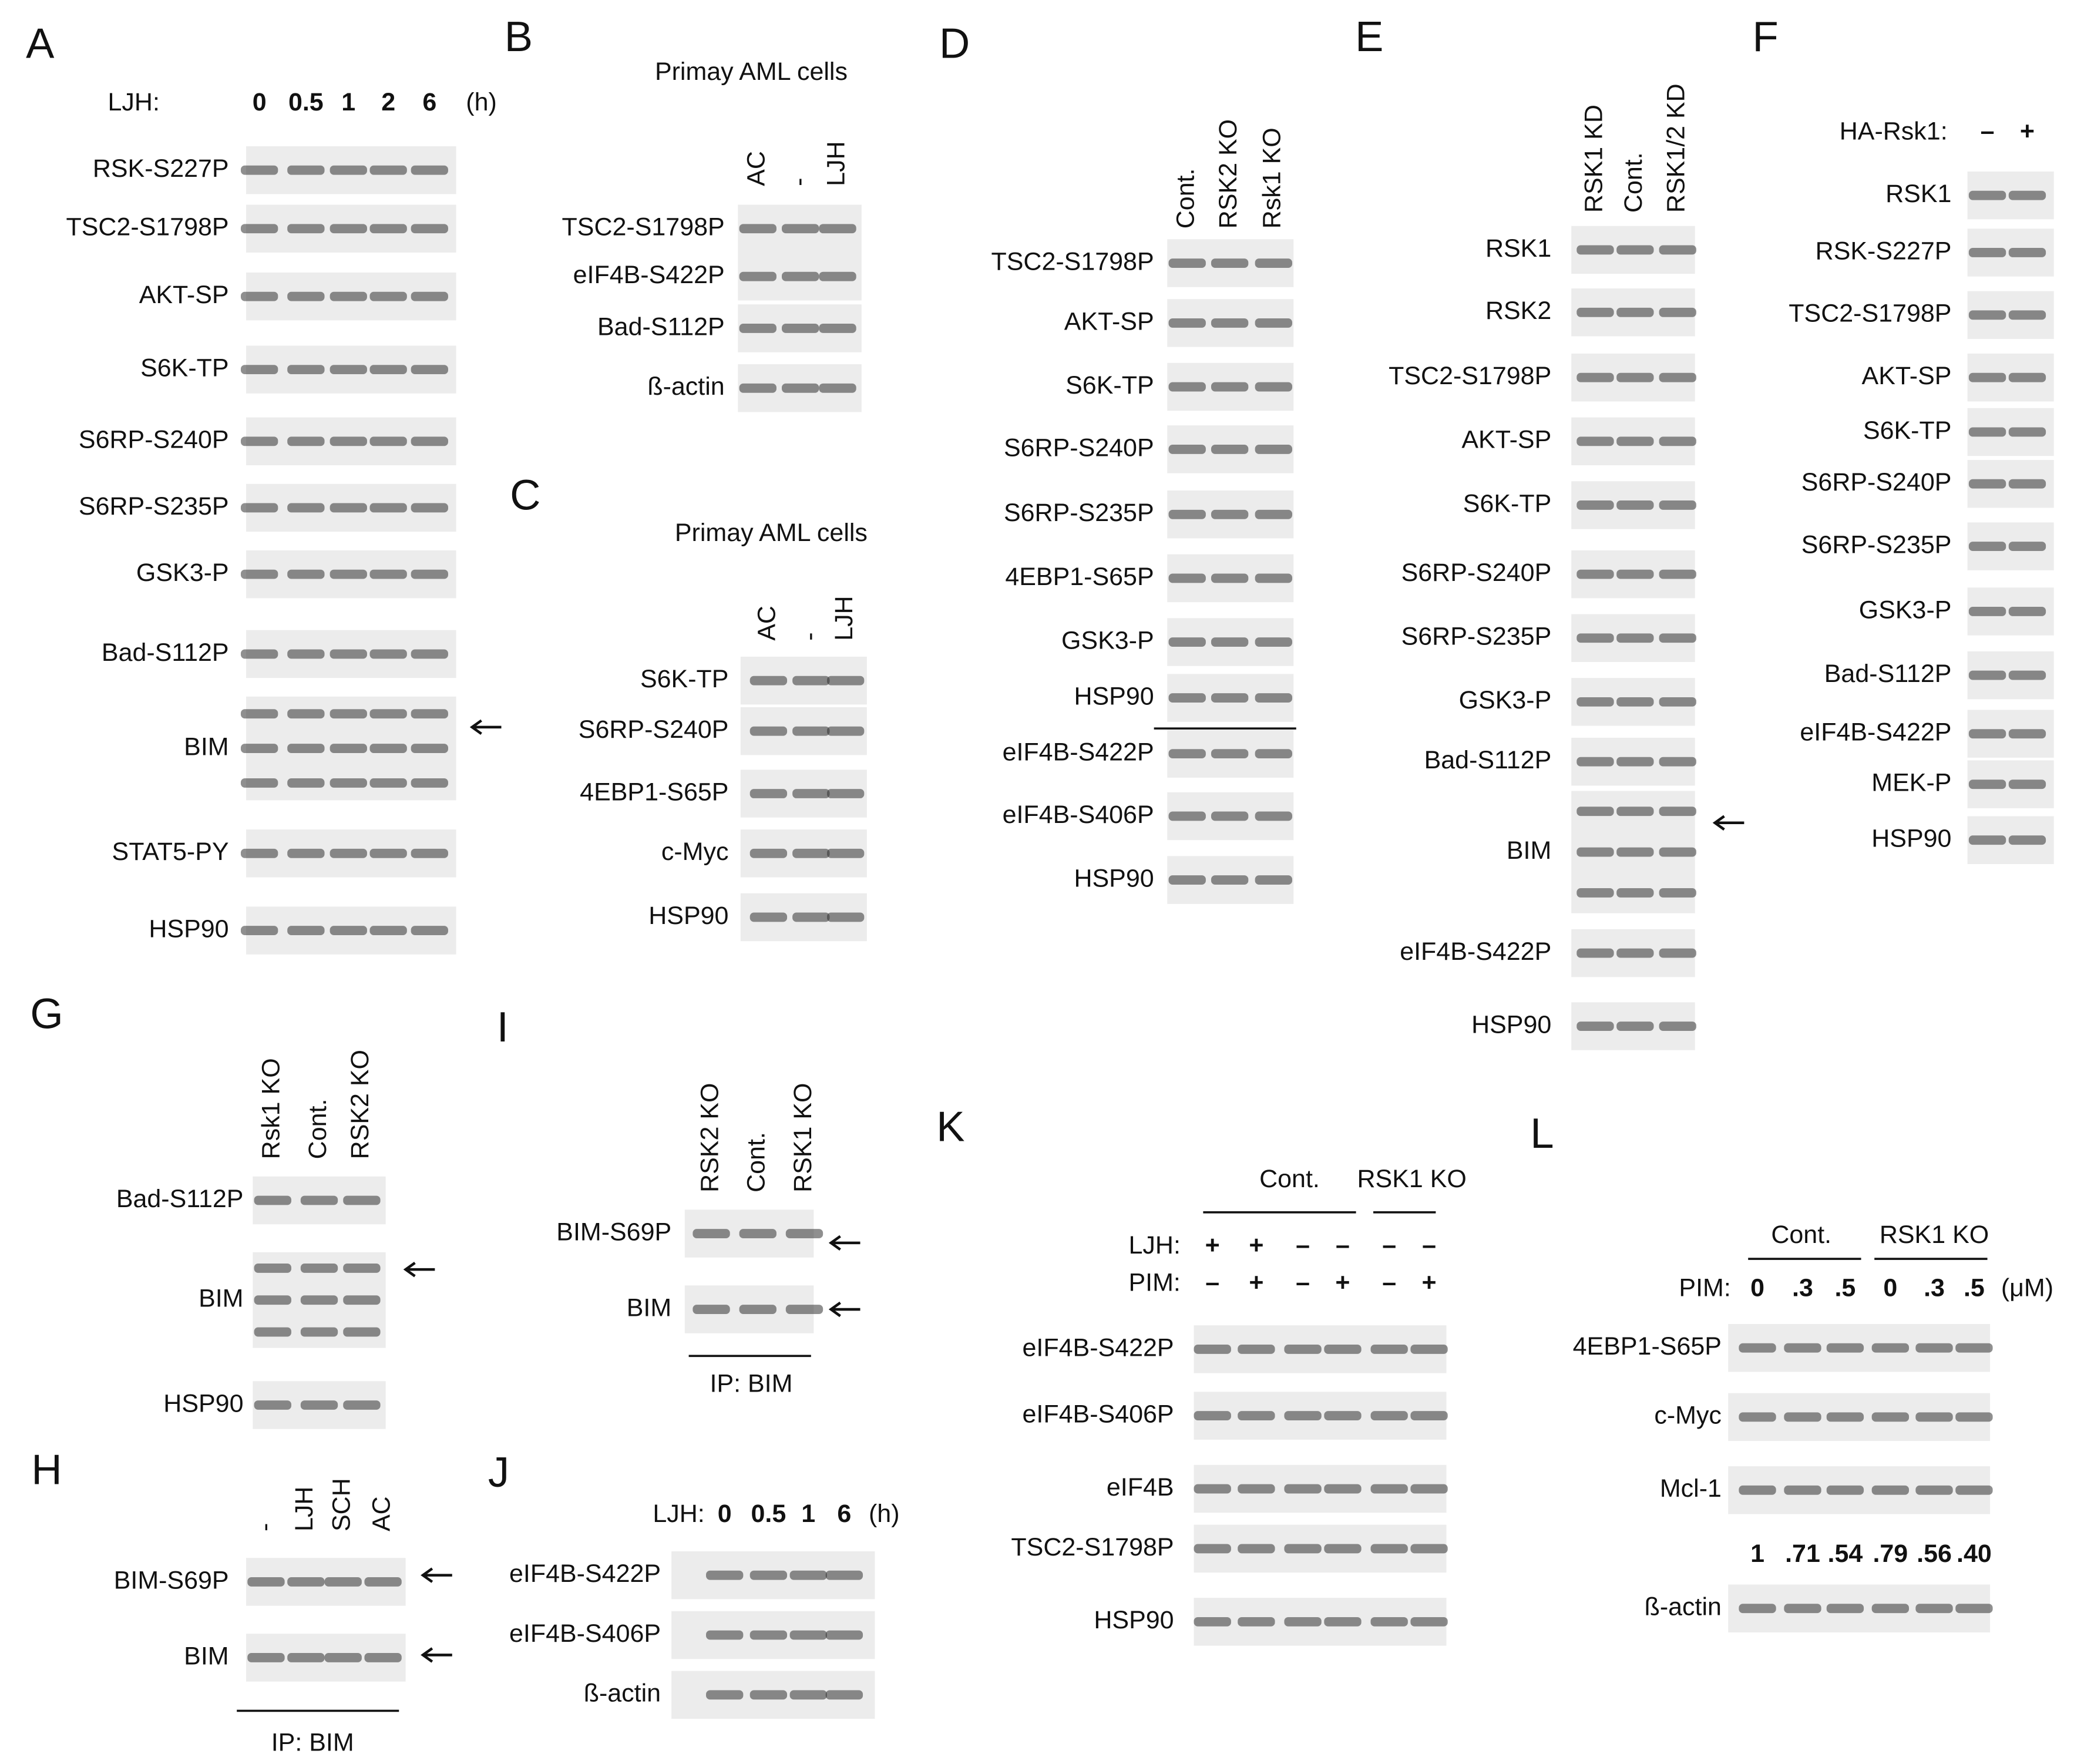 This screenshot has height=1764, width=2074. What do you see at coordinates (165, 653) in the screenshot?
I see `row-label: Bad-S112P` at bounding box center [165, 653].